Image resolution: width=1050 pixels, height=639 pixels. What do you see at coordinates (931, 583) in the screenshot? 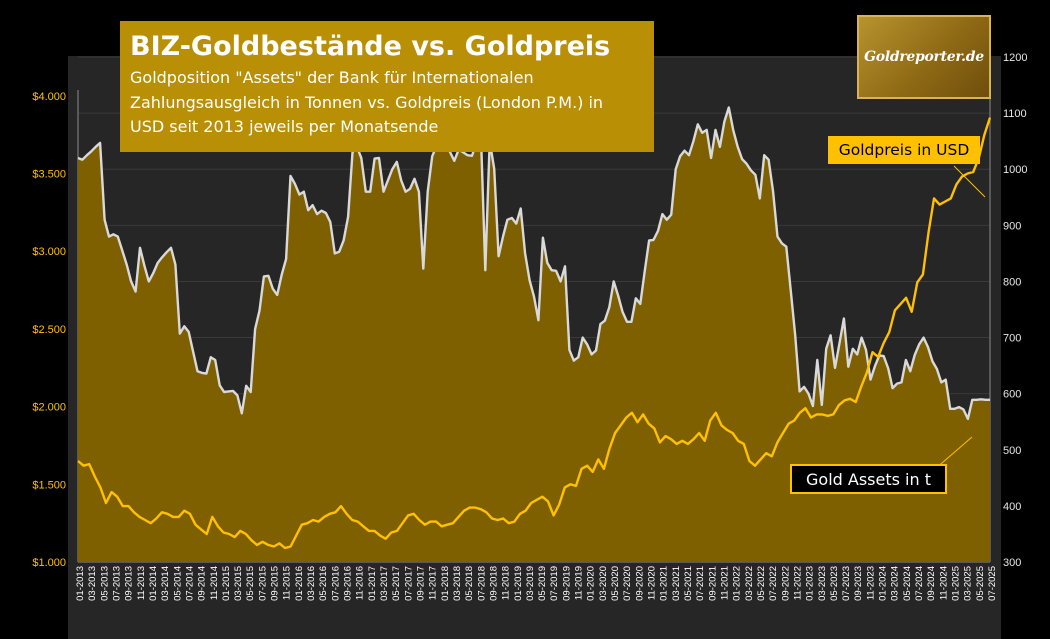
I see `x-tick-label: 09-2024` at bounding box center [931, 583].